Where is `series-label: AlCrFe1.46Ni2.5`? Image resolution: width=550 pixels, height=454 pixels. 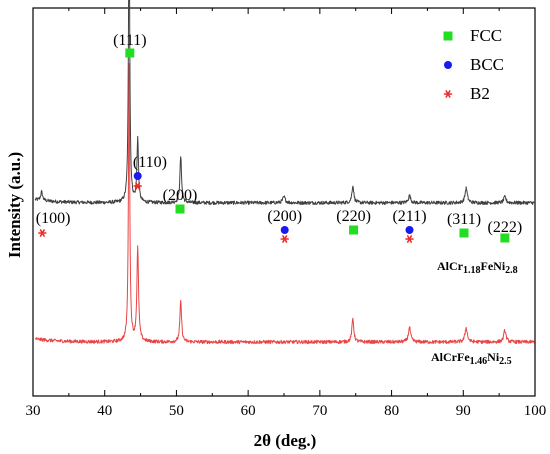
series-label: AlCrFe1.46Ni2.5 is located at coordinates (471, 358).